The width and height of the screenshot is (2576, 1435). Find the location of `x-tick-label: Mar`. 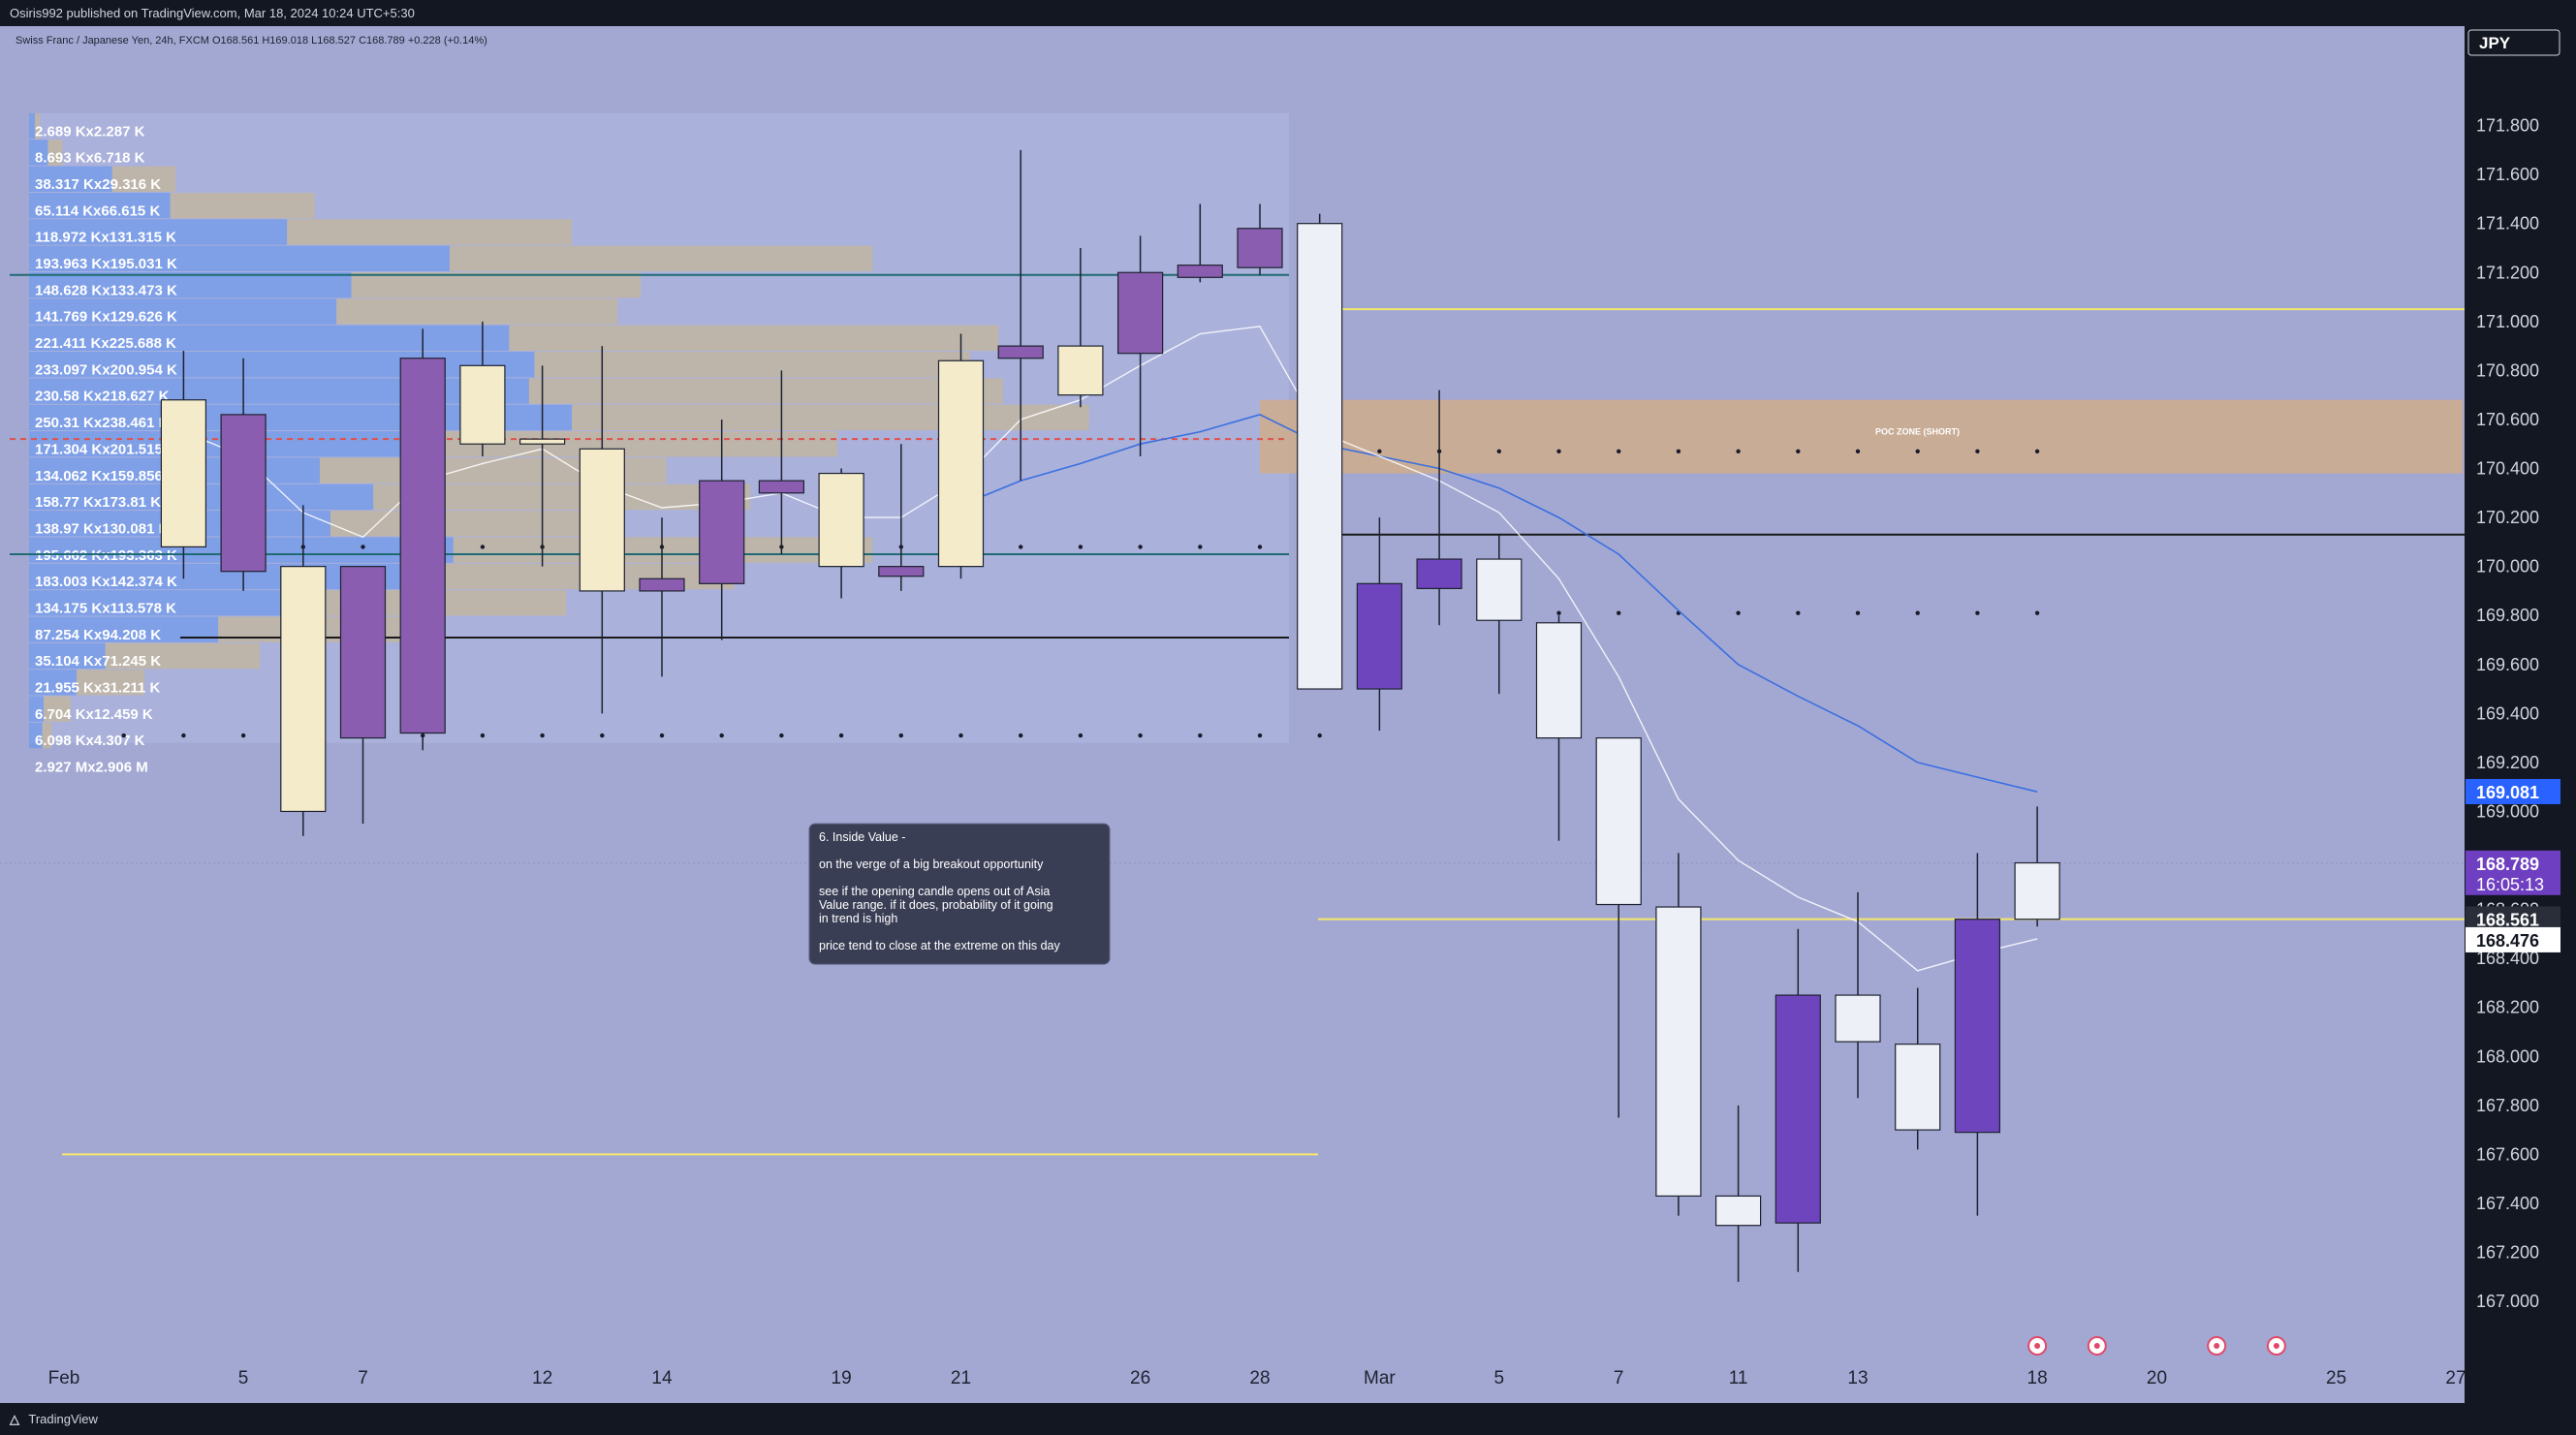

x-tick-label: Mar is located at coordinates (1380, 1378).